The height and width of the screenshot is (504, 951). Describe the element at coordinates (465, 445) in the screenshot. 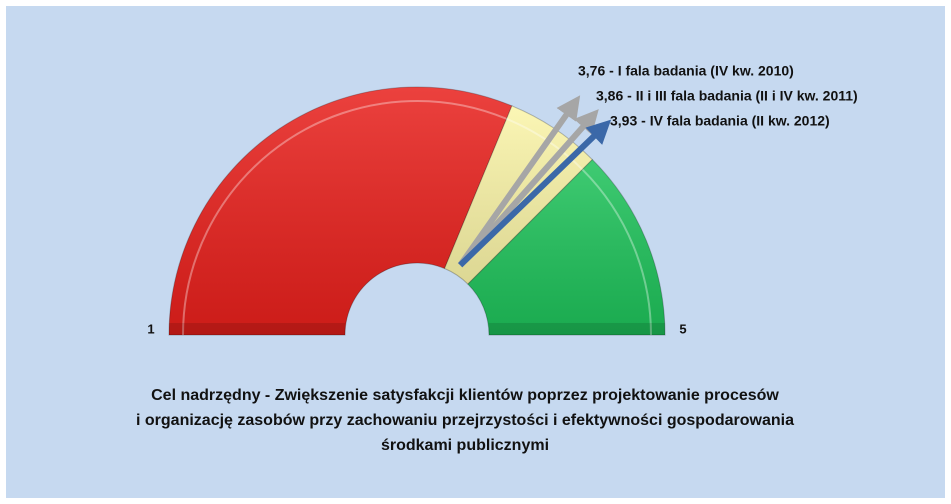

I see `chart-title: środkami publicznymi` at that location.